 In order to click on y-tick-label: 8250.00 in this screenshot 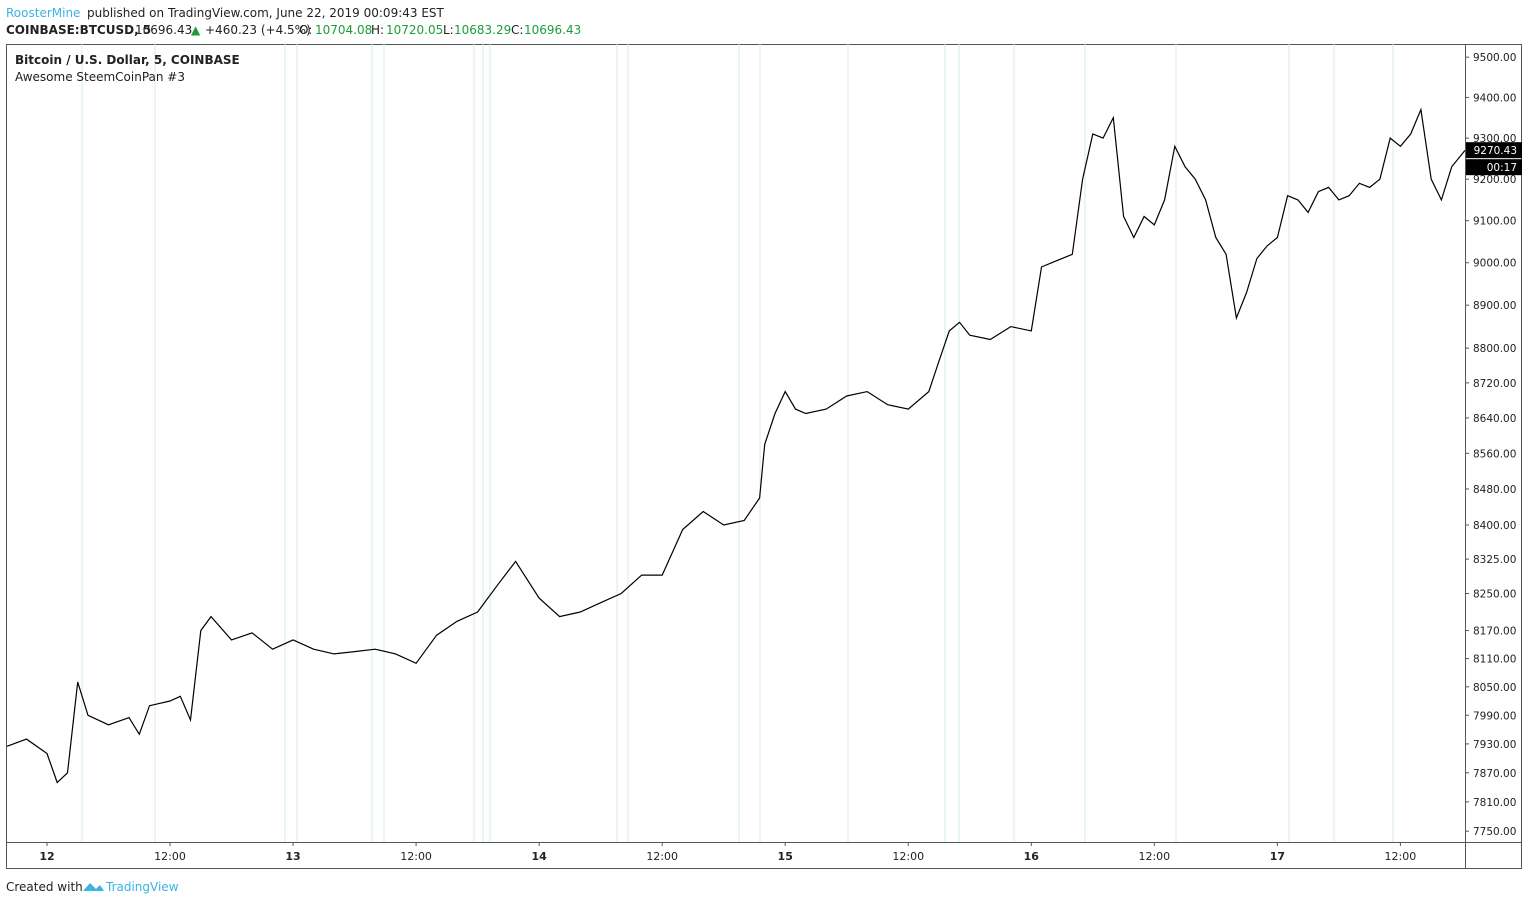, I will do `click(1494, 595)`.